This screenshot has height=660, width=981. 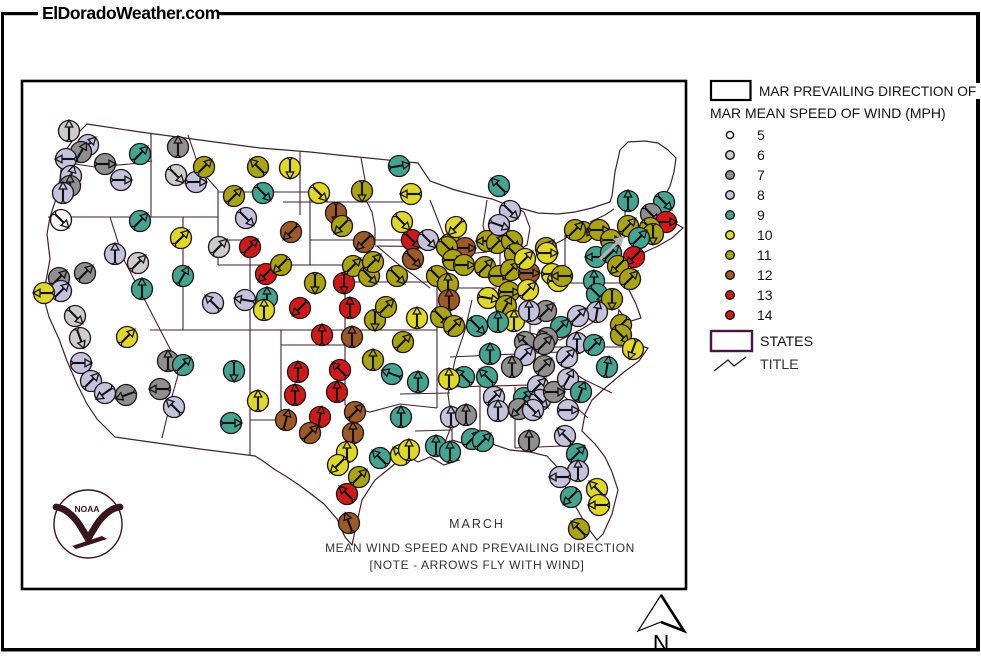 I want to click on svg-text: TITLE, so click(x=779, y=365).